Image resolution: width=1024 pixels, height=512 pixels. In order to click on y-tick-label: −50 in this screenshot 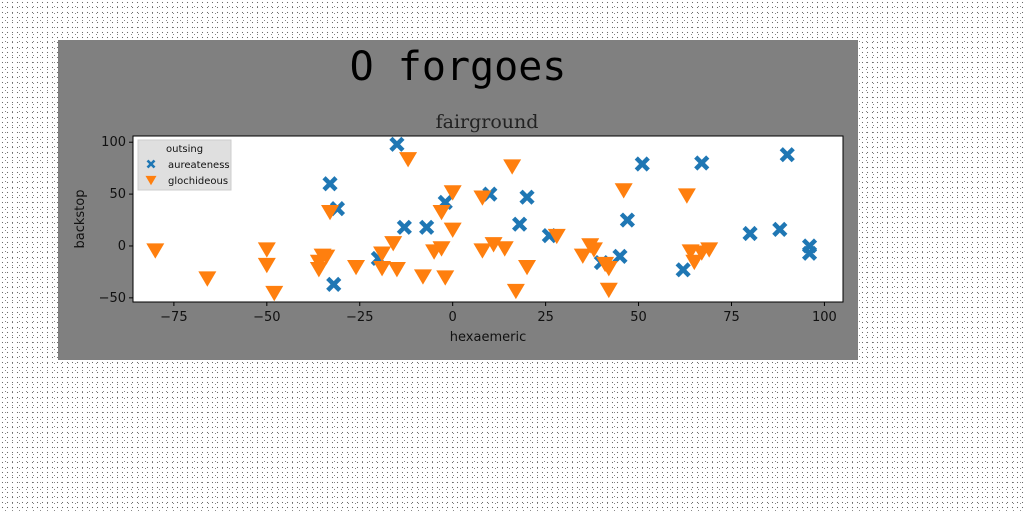, I will do `click(112, 298)`.